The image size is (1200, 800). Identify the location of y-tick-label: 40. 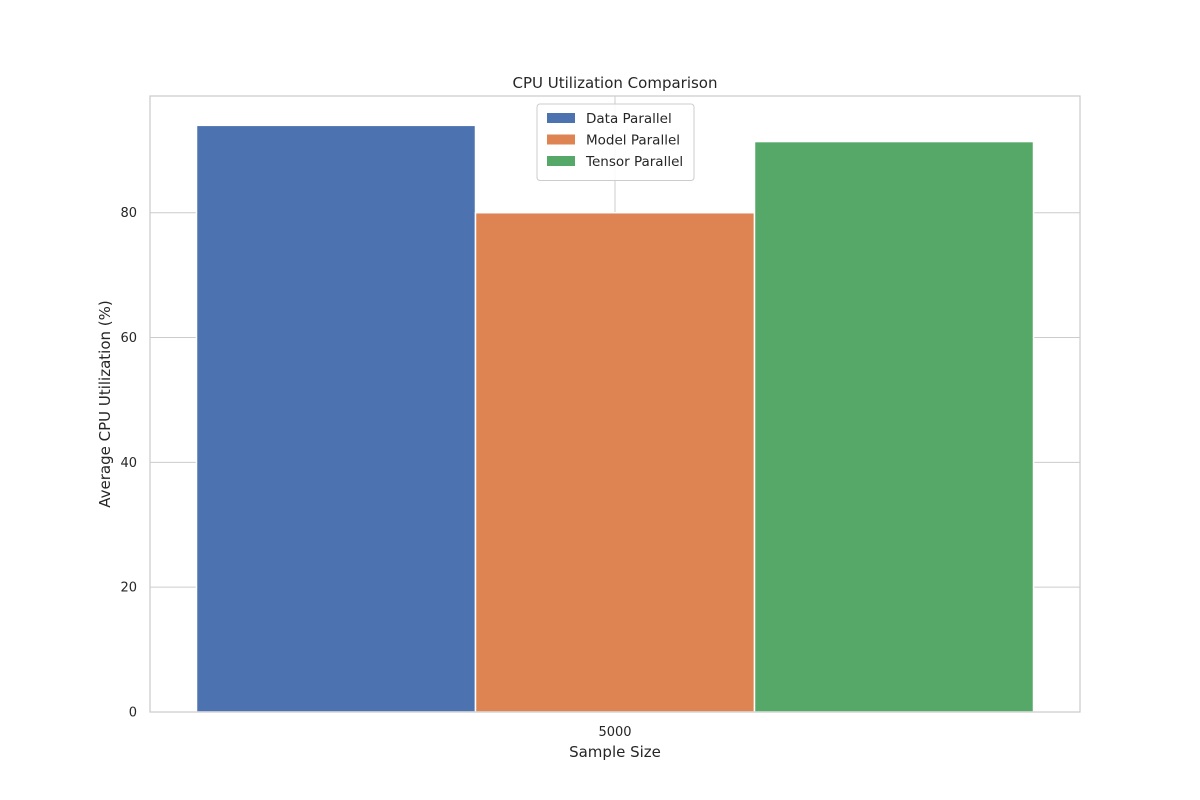
(128, 463).